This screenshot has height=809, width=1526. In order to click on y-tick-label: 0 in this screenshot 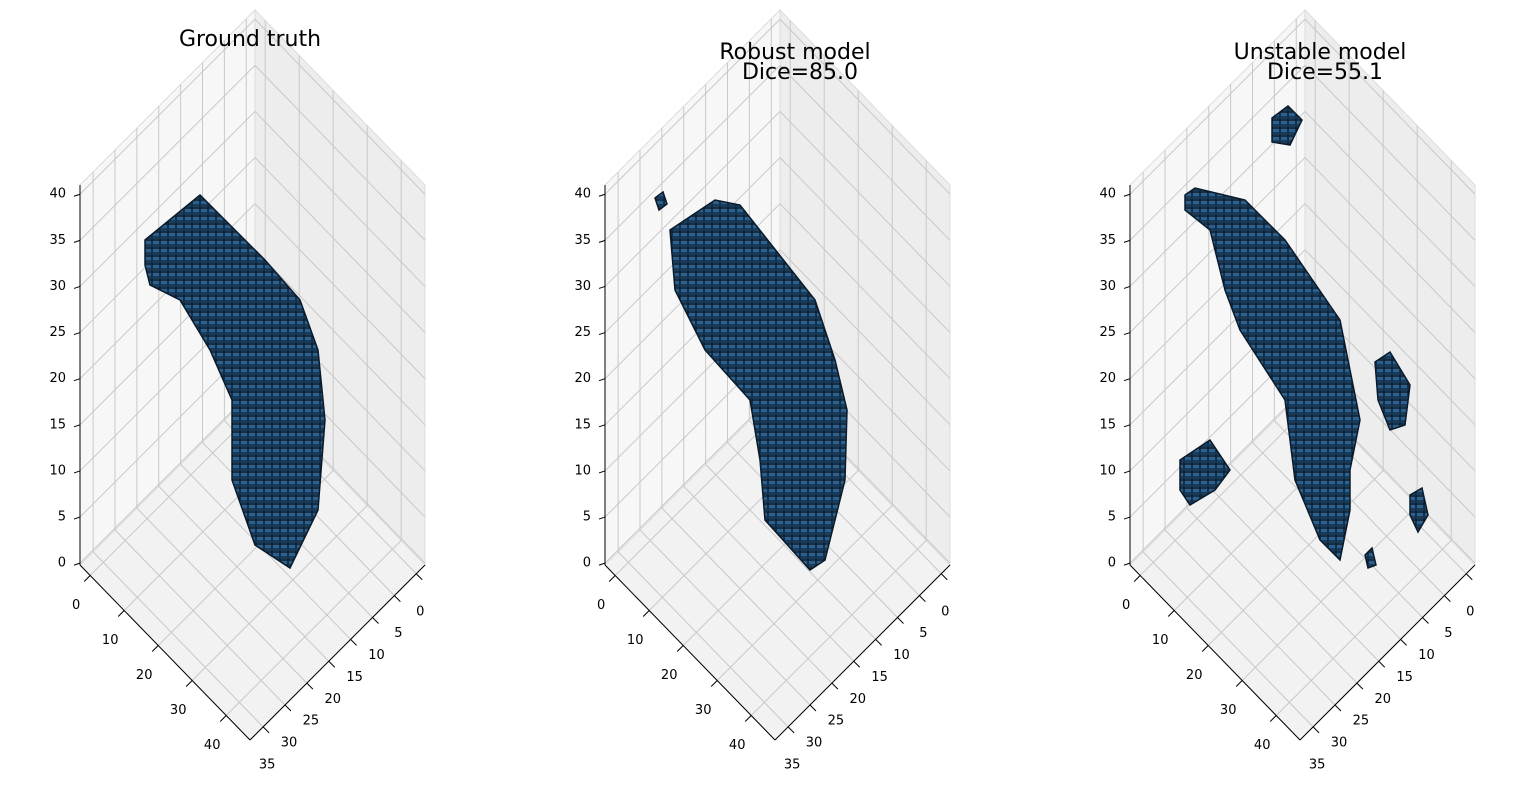, I will do `click(945, 611)`.